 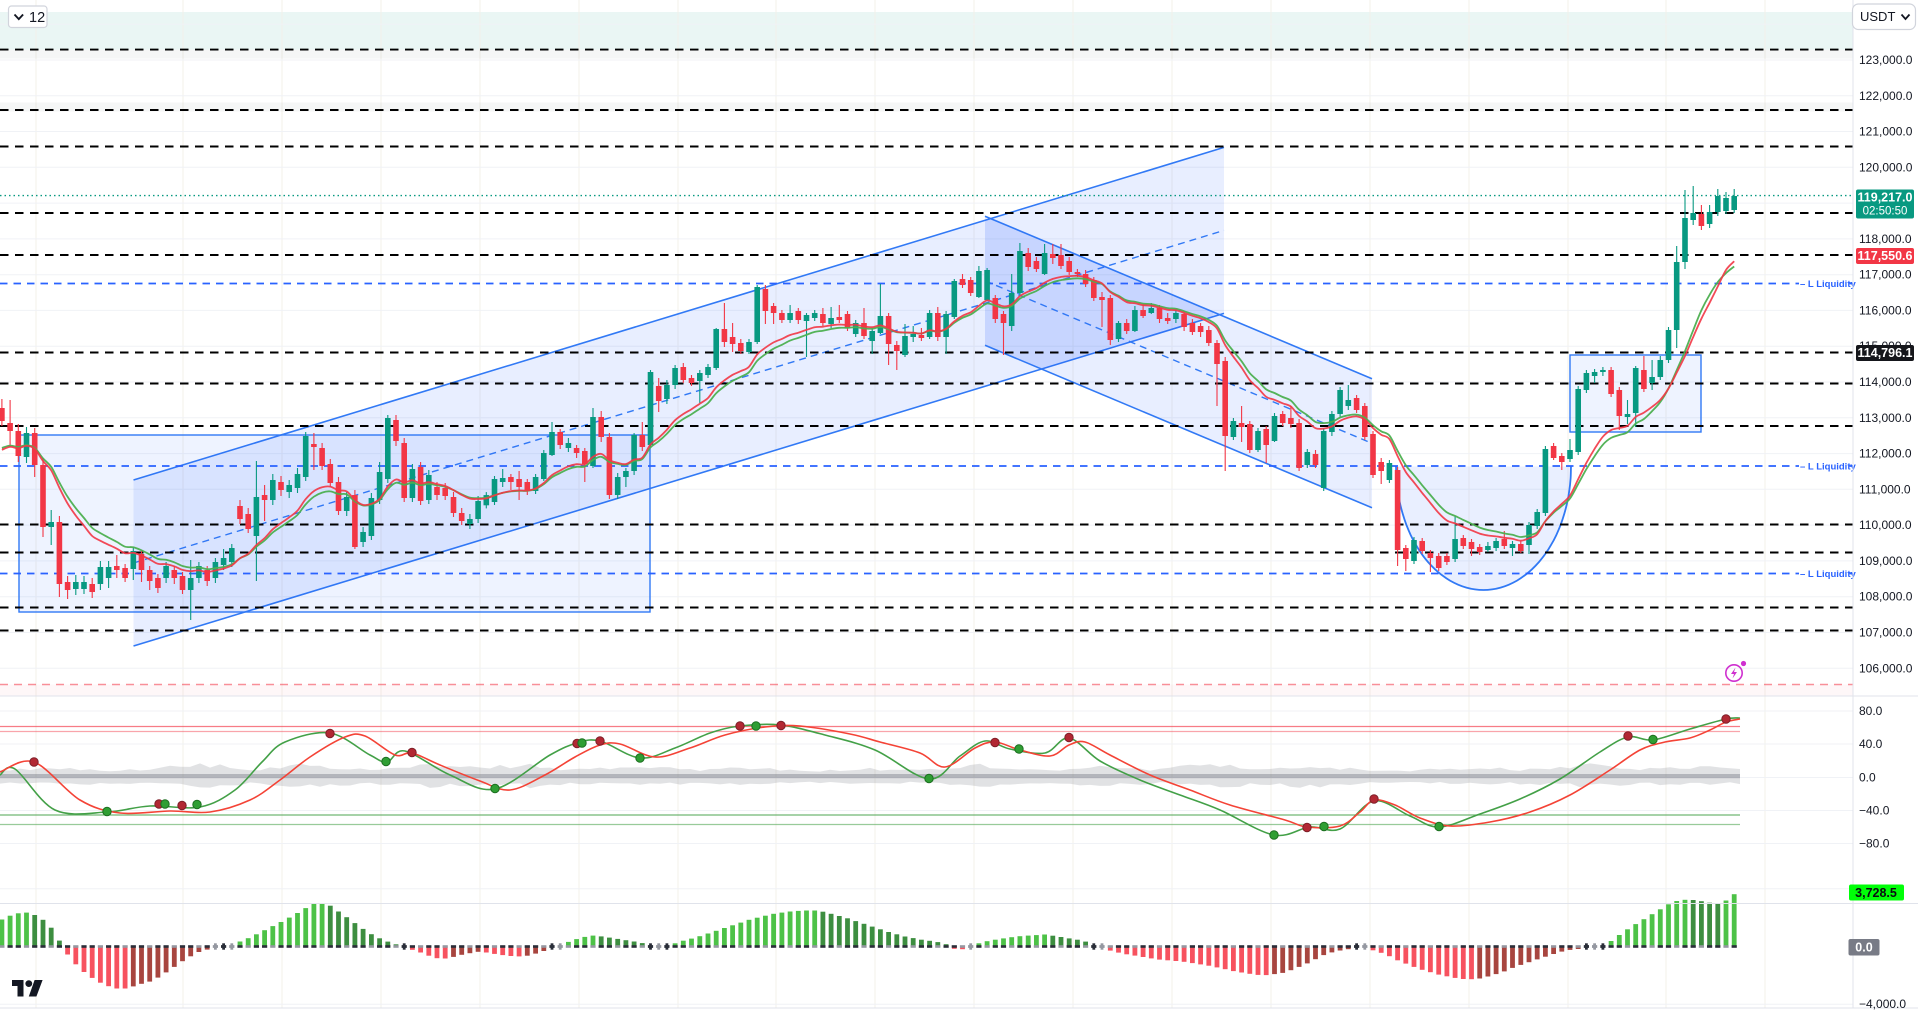 What do you see at coordinates (1885, 525) in the screenshot?
I see `svg-text: 110,000.0` at bounding box center [1885, 525].